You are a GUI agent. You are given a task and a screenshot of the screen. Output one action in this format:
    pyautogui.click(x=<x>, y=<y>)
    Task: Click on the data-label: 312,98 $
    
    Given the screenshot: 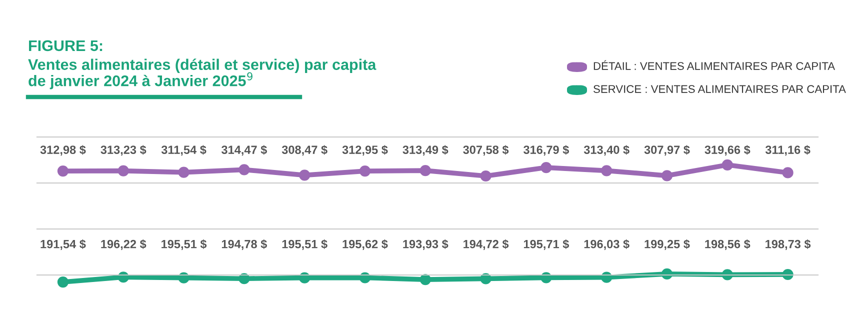 What is the action you would take?
    pyautogui.click(x=63, y=150)
    